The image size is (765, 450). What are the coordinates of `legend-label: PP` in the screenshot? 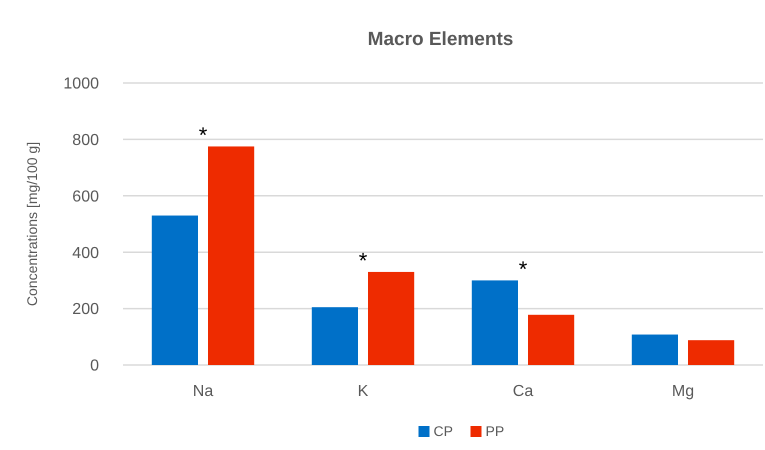 It's located at (495, 431).